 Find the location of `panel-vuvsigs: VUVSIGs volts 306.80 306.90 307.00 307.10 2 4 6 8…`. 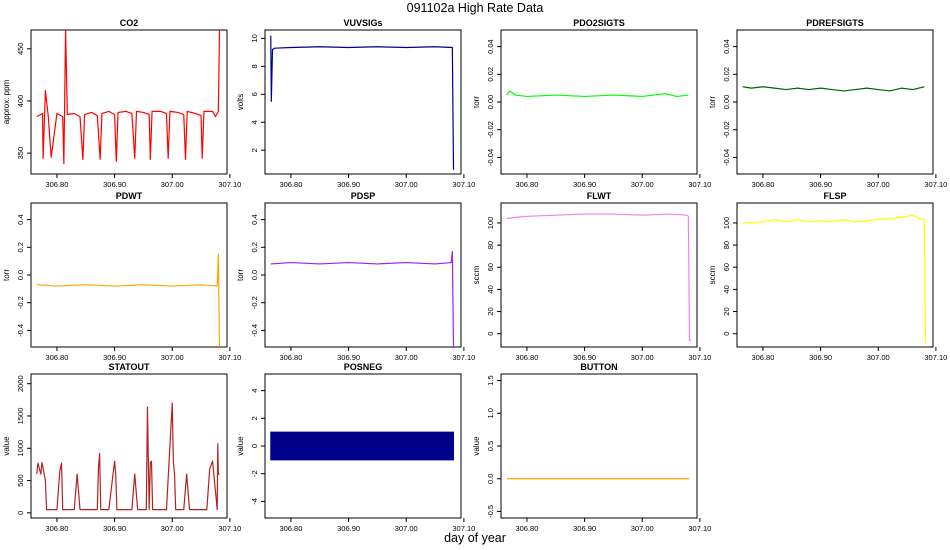

panel-vuvsigs: VUVSIGs volts 306.80 306.90 307.00 307.10 2 4 6 8… is located at coordinates (355, 103).